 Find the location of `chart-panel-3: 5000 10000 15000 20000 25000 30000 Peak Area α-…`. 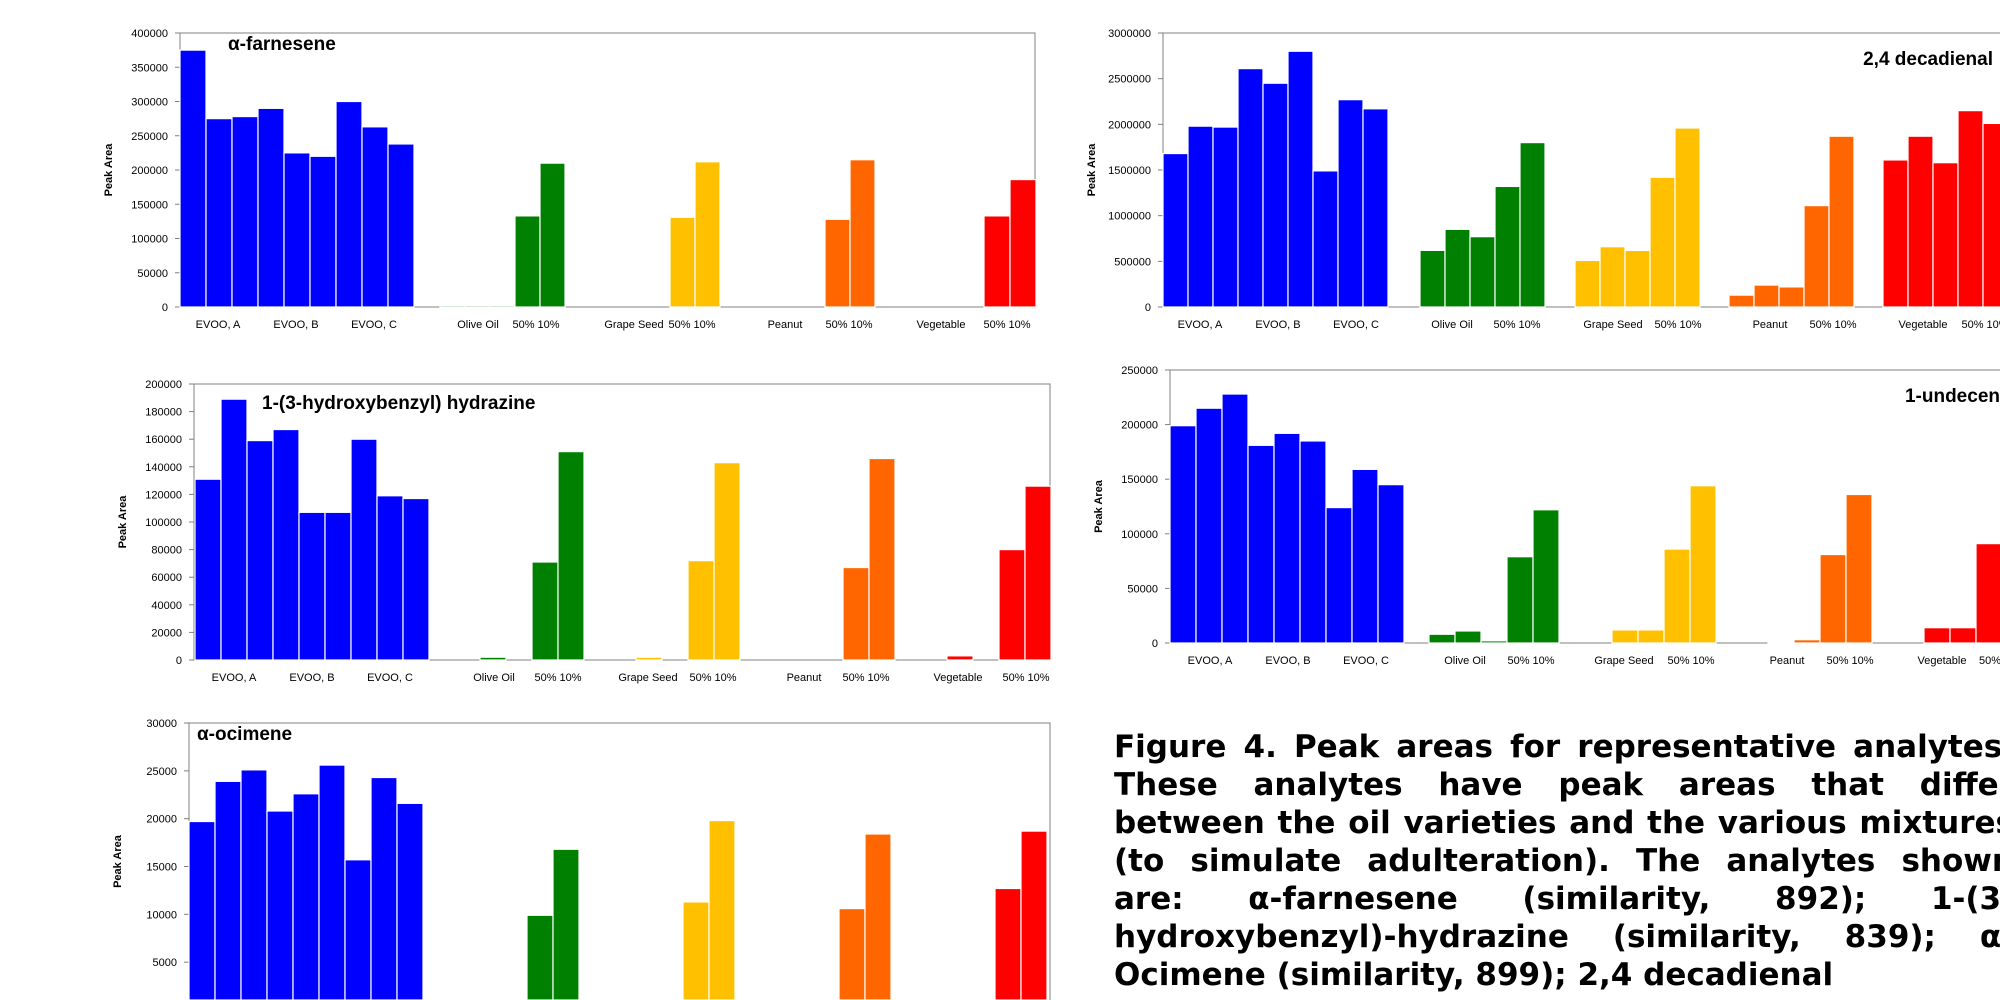

chart-panel-3: 5000 10000 15000 20000 25000 30000 Peak Area α-… is located at coordinates (581, 859).